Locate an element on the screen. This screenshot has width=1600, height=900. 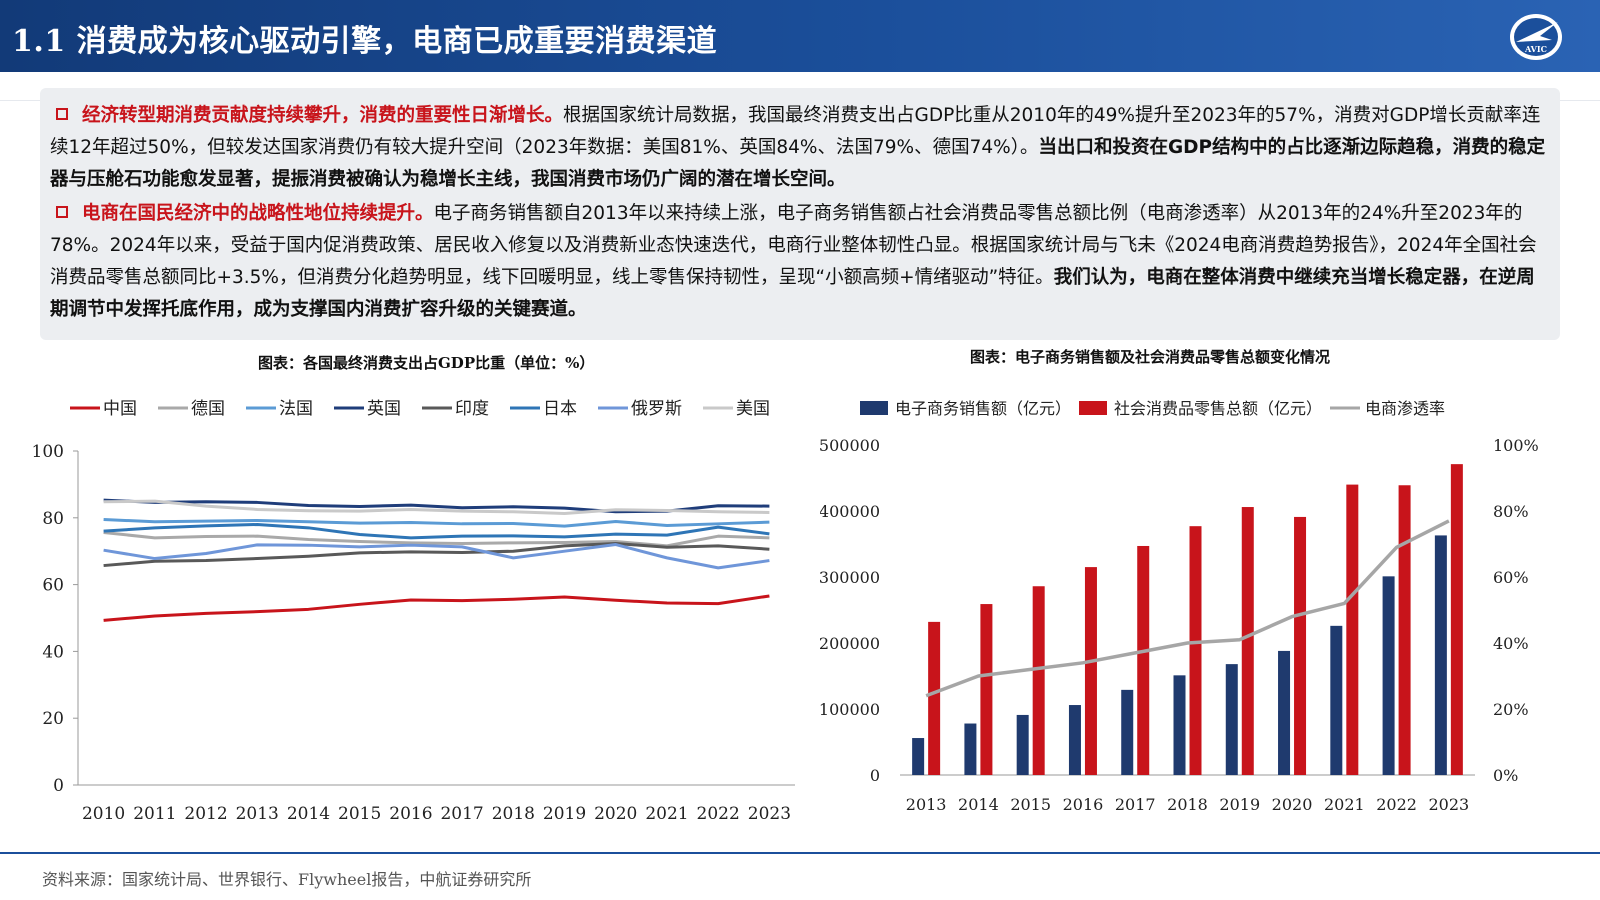
y-tick-label: 500000 is located at coordinates (850, 445).